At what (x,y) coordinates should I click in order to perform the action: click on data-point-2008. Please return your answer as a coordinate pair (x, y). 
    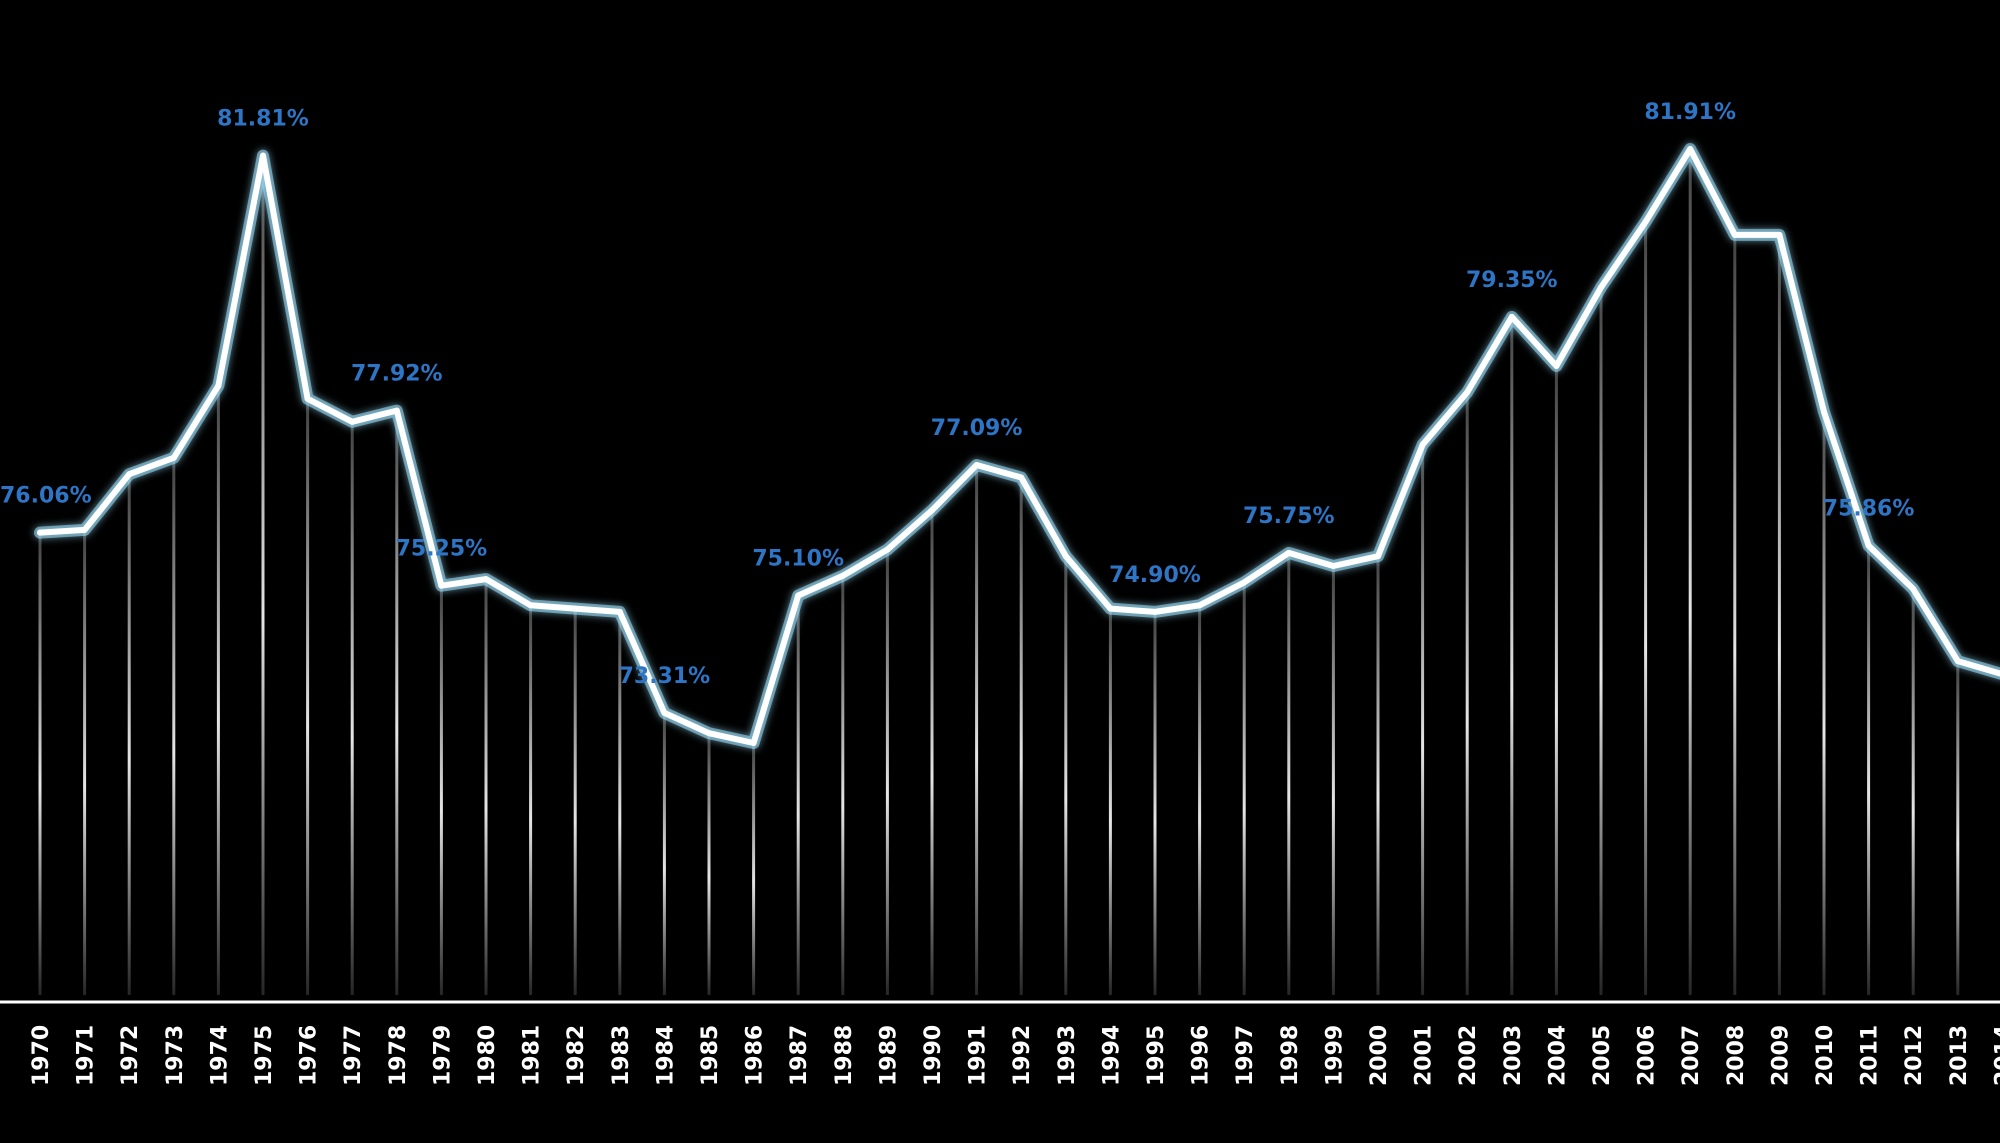
    Looking at the image, I should click on (1734, 234).